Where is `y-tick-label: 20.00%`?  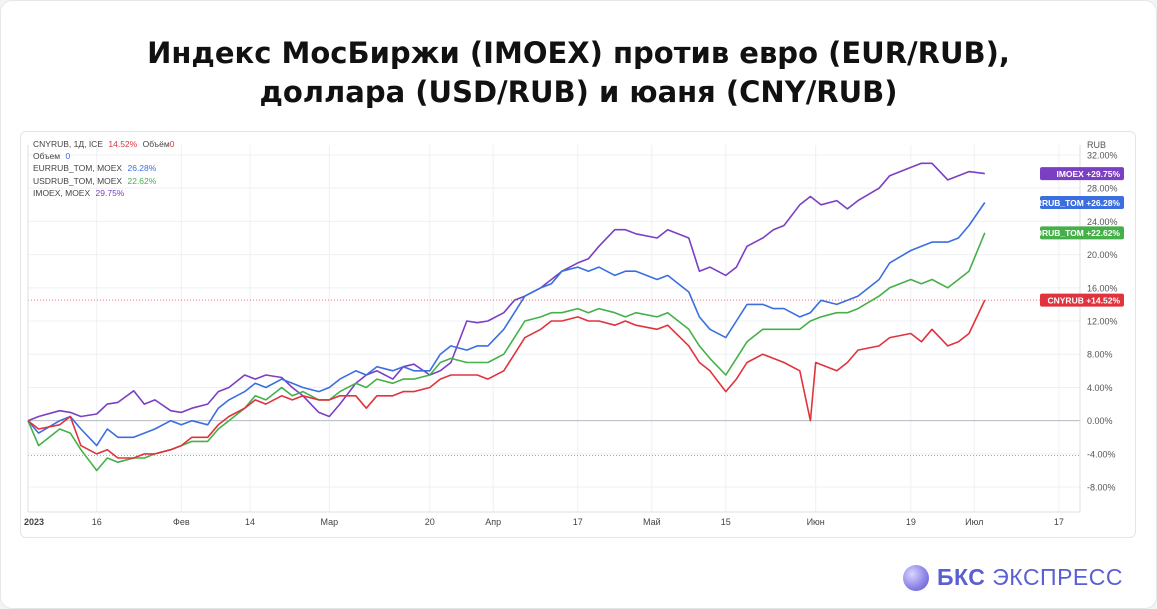
y-tick-label: 20.00% is located at coordinates (1102, 255).